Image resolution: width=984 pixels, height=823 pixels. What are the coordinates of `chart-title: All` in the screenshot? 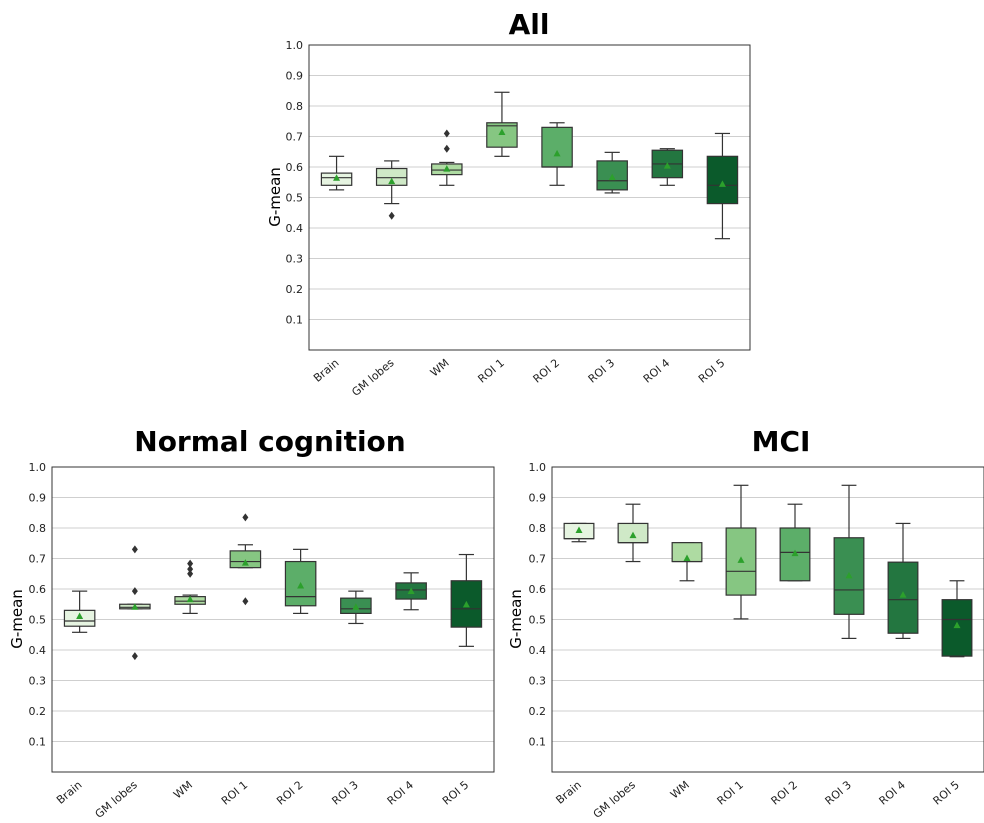 It's located at (529, 24).